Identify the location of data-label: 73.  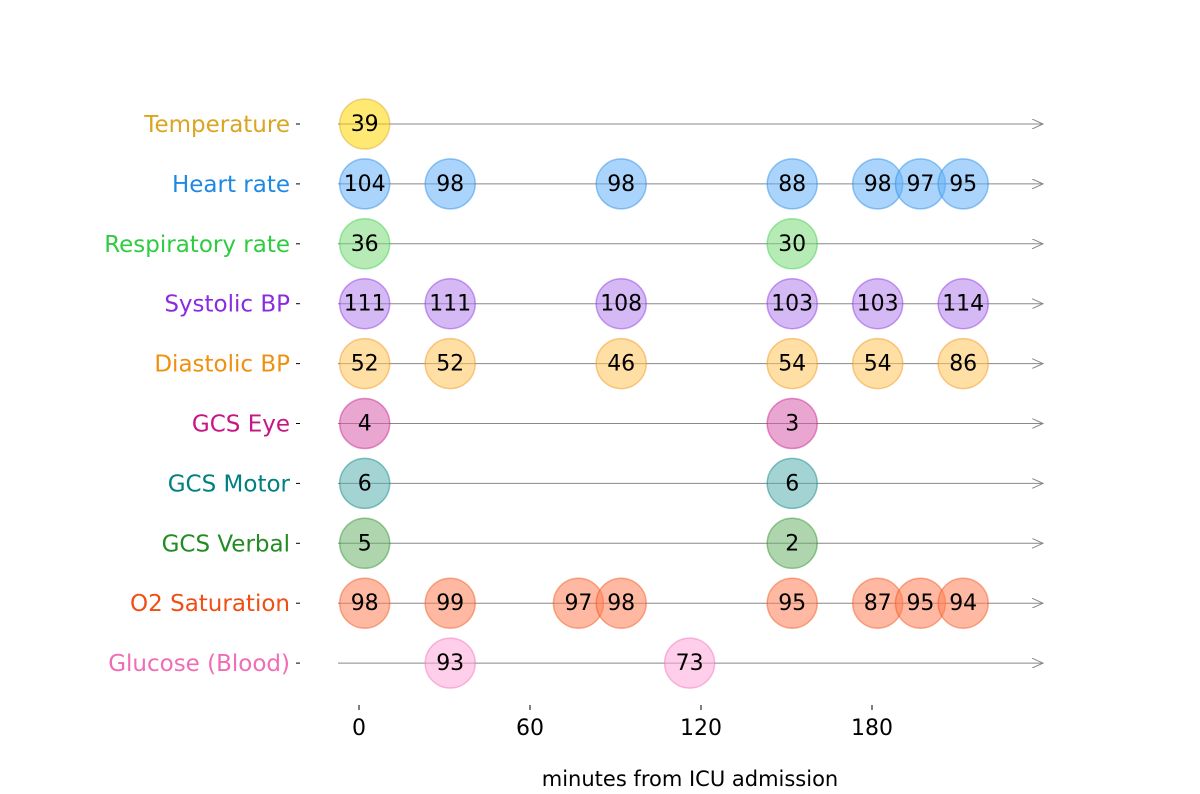
(690, 663).